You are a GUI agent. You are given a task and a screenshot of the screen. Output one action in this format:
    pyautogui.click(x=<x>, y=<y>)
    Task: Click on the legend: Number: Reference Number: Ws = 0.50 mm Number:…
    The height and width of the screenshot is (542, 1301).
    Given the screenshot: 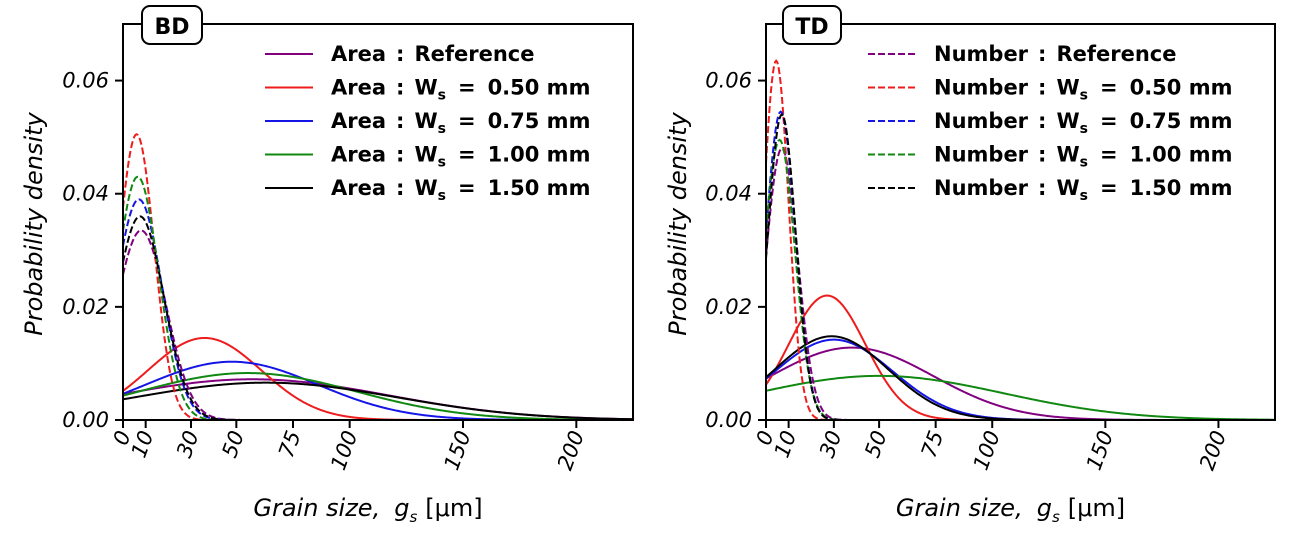 What is the action you would take?
    pyautogui.click(x=1050, y=123)
    